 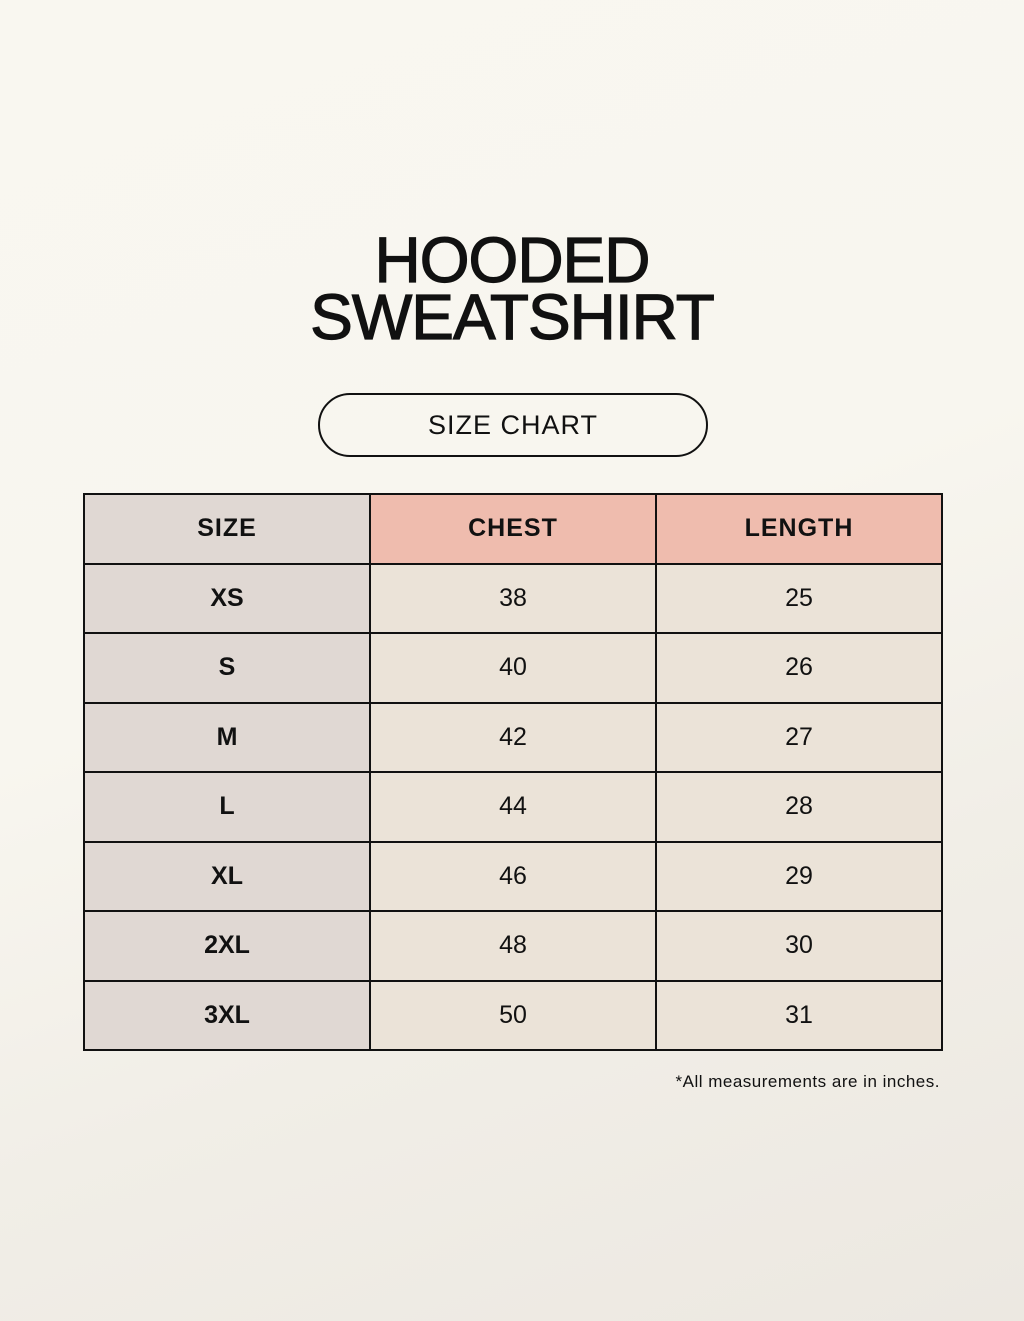 What do you see at coordinates (227, 1015) in the screenshot?
I see `size-cell: 3XL` at bounding box center [227, 1015].